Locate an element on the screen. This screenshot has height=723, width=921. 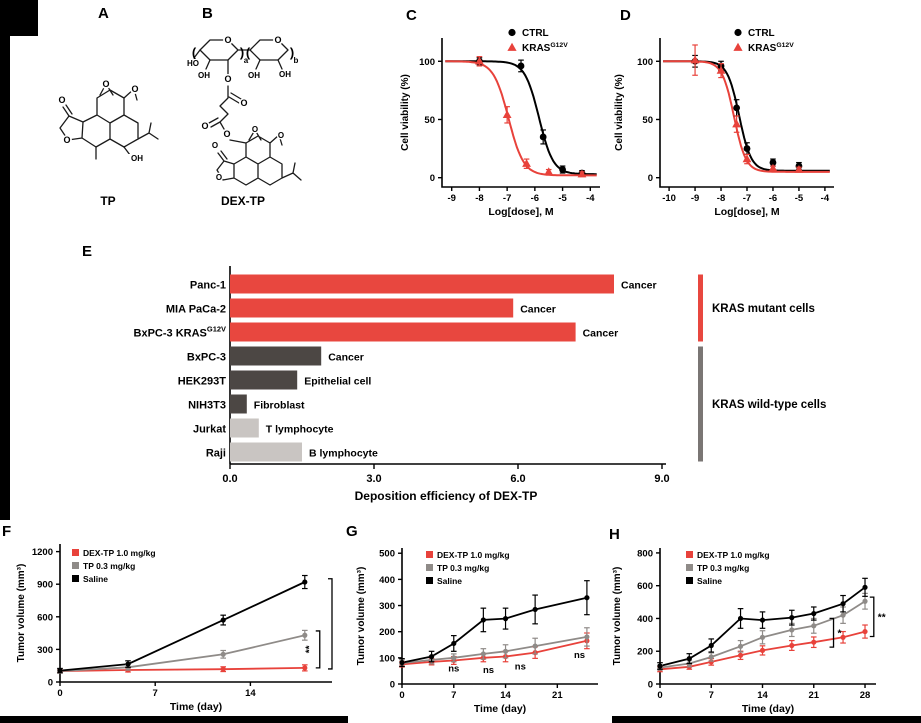
svg-text: HO is located at coordinates (193, 63).